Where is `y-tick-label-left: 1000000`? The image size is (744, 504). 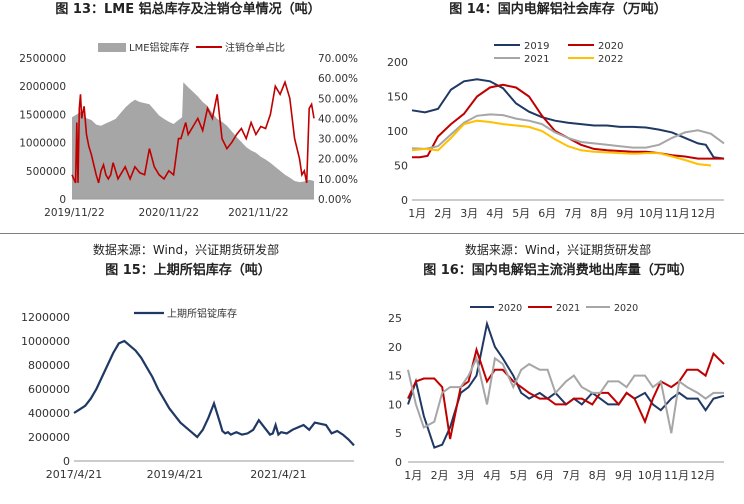 y-tick-label-left: 1000000 is located at coordinates (42, 144).